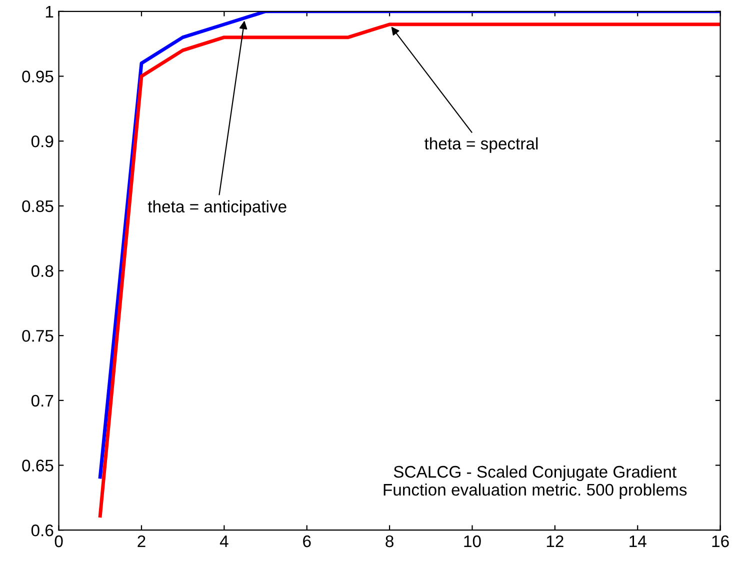 The height and width of the screenshot is (570, 735). I want to click on y-tick-label: 0.65, so click(38, 466).